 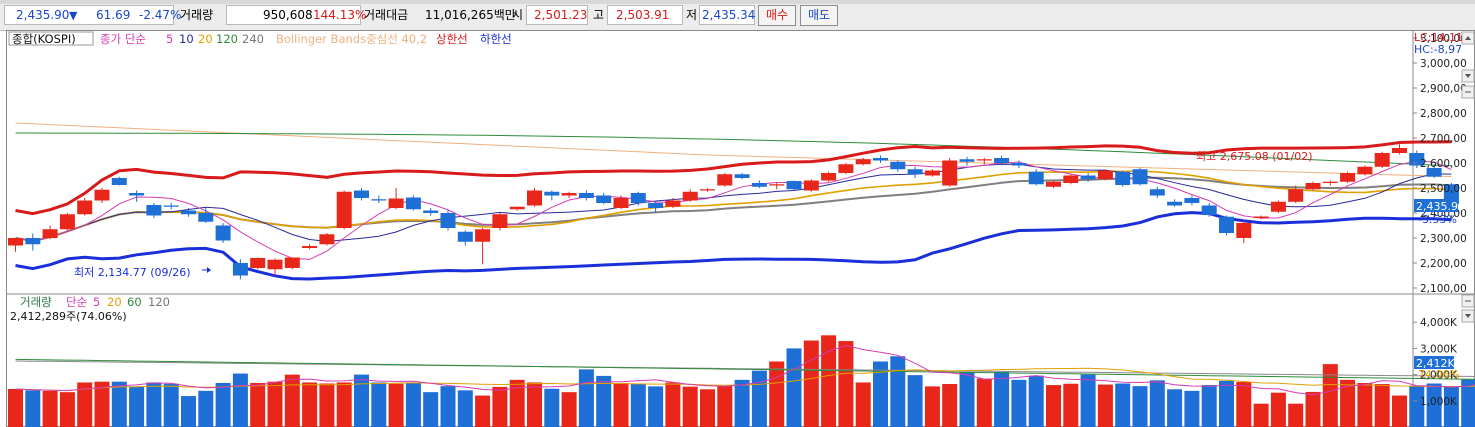 I want to click on vol-ma60-legend: 60, so click(x=134, y=302).